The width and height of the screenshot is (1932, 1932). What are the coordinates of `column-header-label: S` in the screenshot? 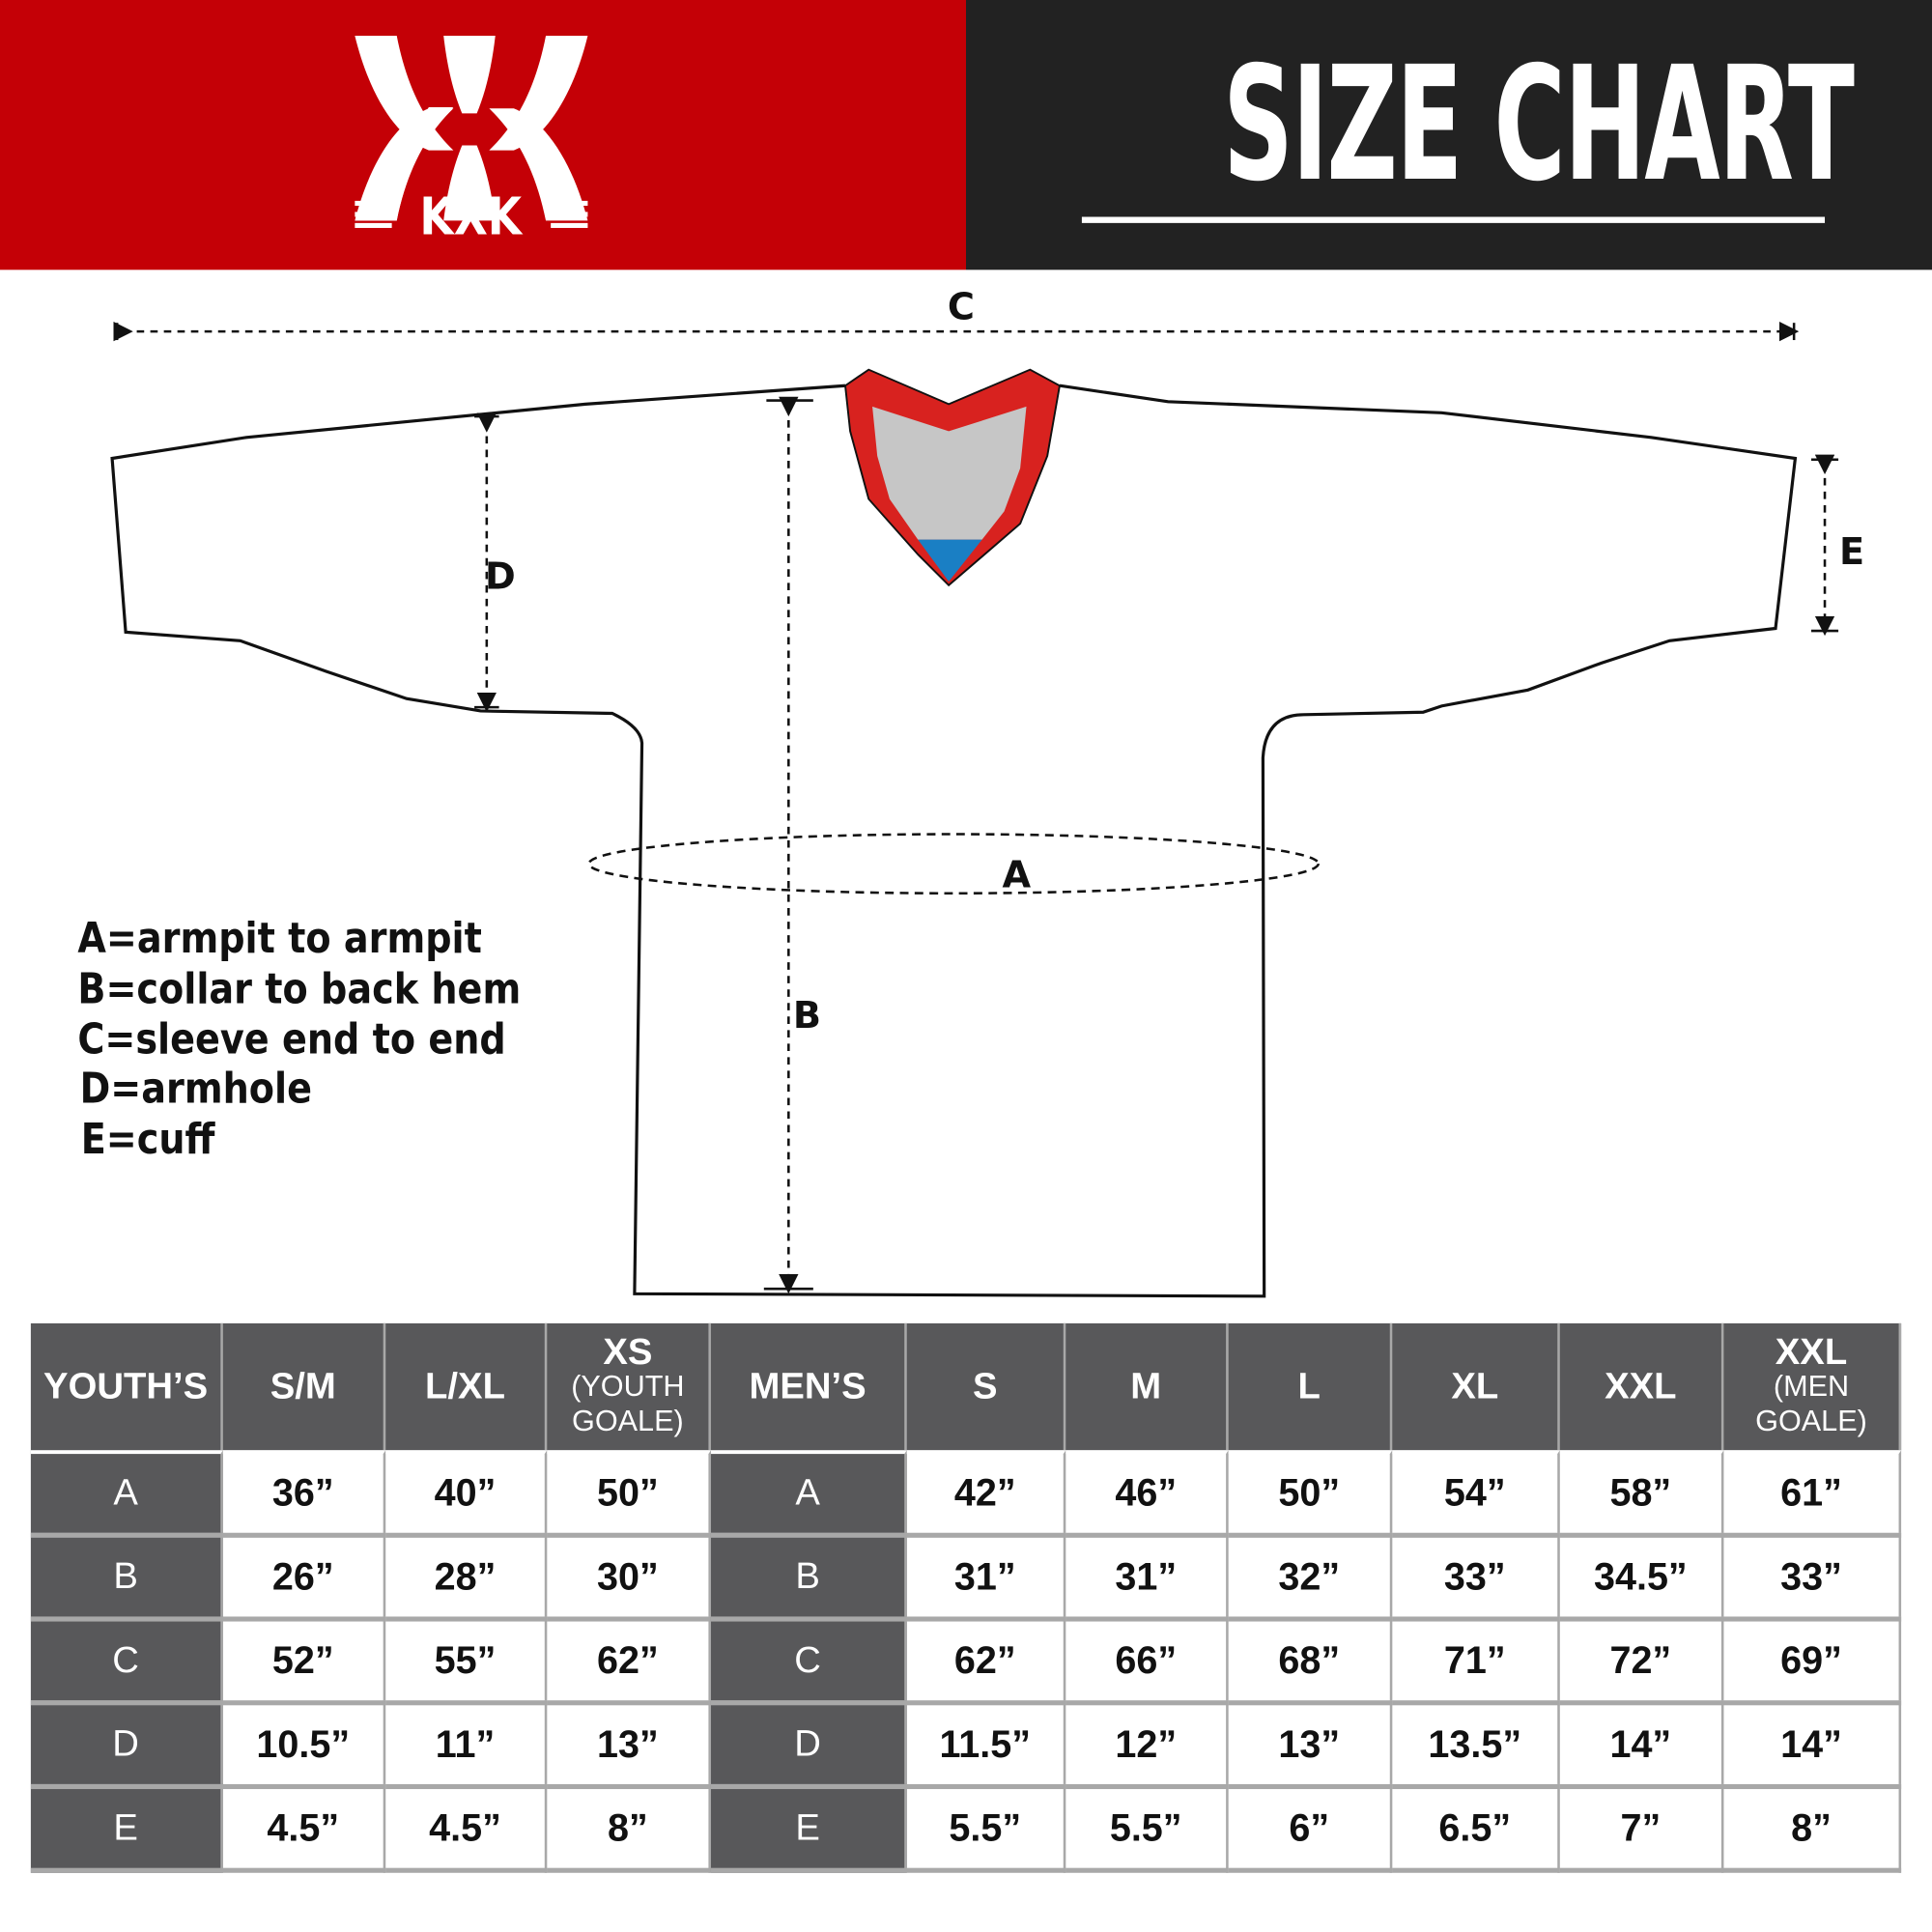 It's located at (985, 1385).